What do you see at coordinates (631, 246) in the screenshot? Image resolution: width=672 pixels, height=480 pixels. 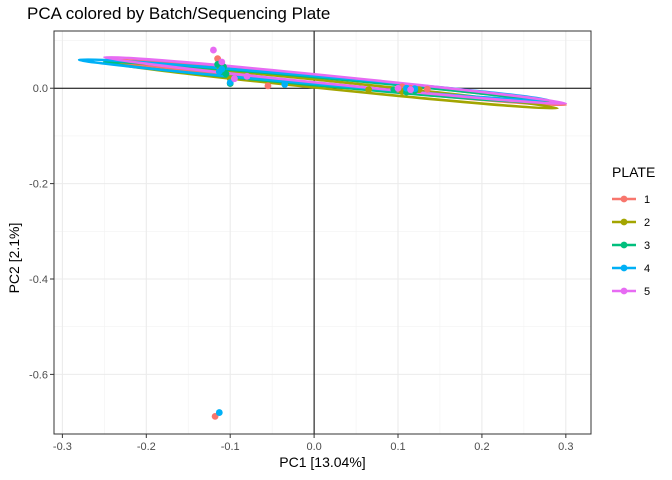 I see `legend: 1 2 3 4 5` at bounding box center [631, 246].